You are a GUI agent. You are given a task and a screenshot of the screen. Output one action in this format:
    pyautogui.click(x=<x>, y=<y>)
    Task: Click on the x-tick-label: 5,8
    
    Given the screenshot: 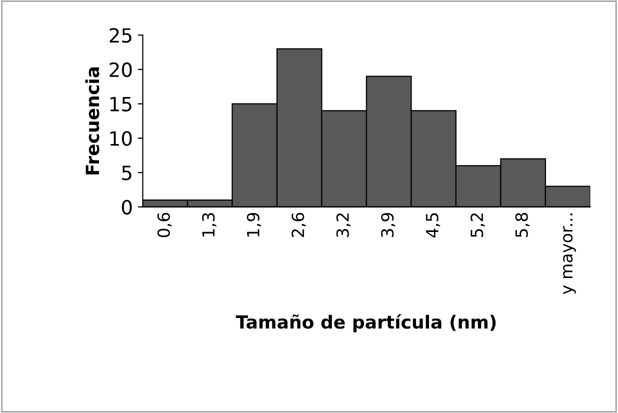 What is the action you would take?
    pyautogui.click(x=522, y=224)
    